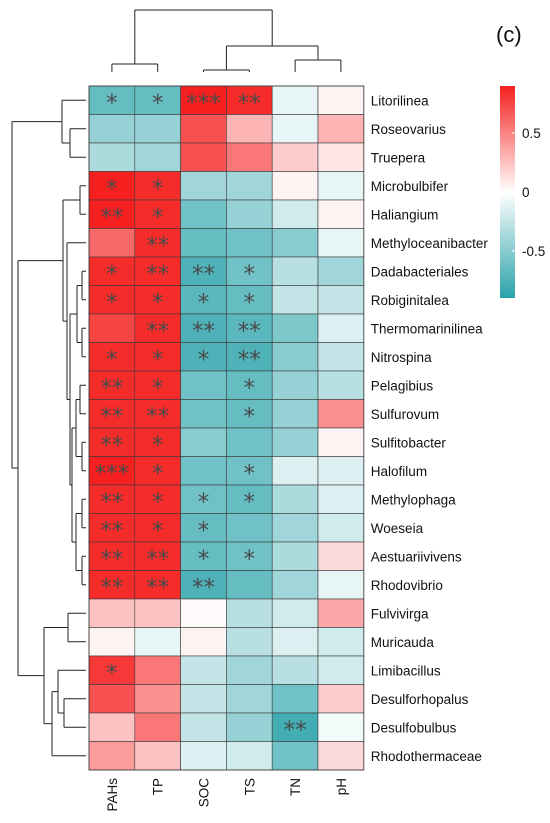  I want to click on row-label: Rhodothermaceae, so click(426, 756).